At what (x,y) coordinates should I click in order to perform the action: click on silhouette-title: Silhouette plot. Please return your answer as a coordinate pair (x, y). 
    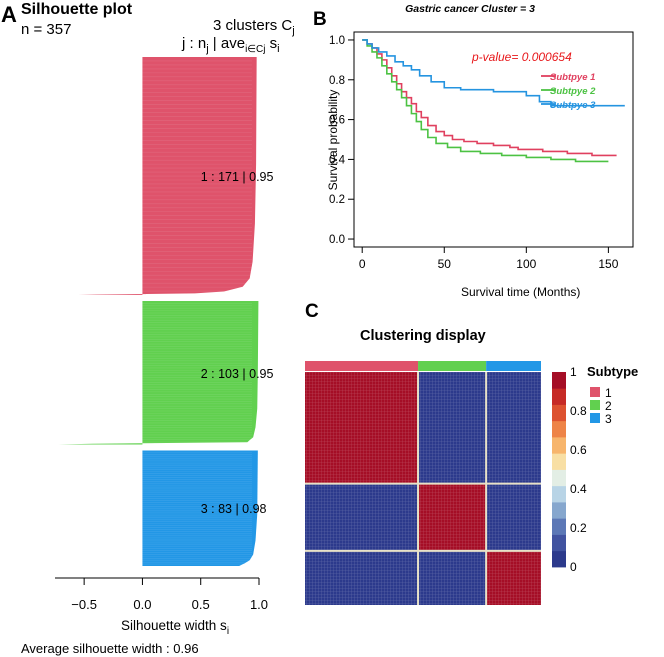
    Looking at the image, I should click on (77, 9).